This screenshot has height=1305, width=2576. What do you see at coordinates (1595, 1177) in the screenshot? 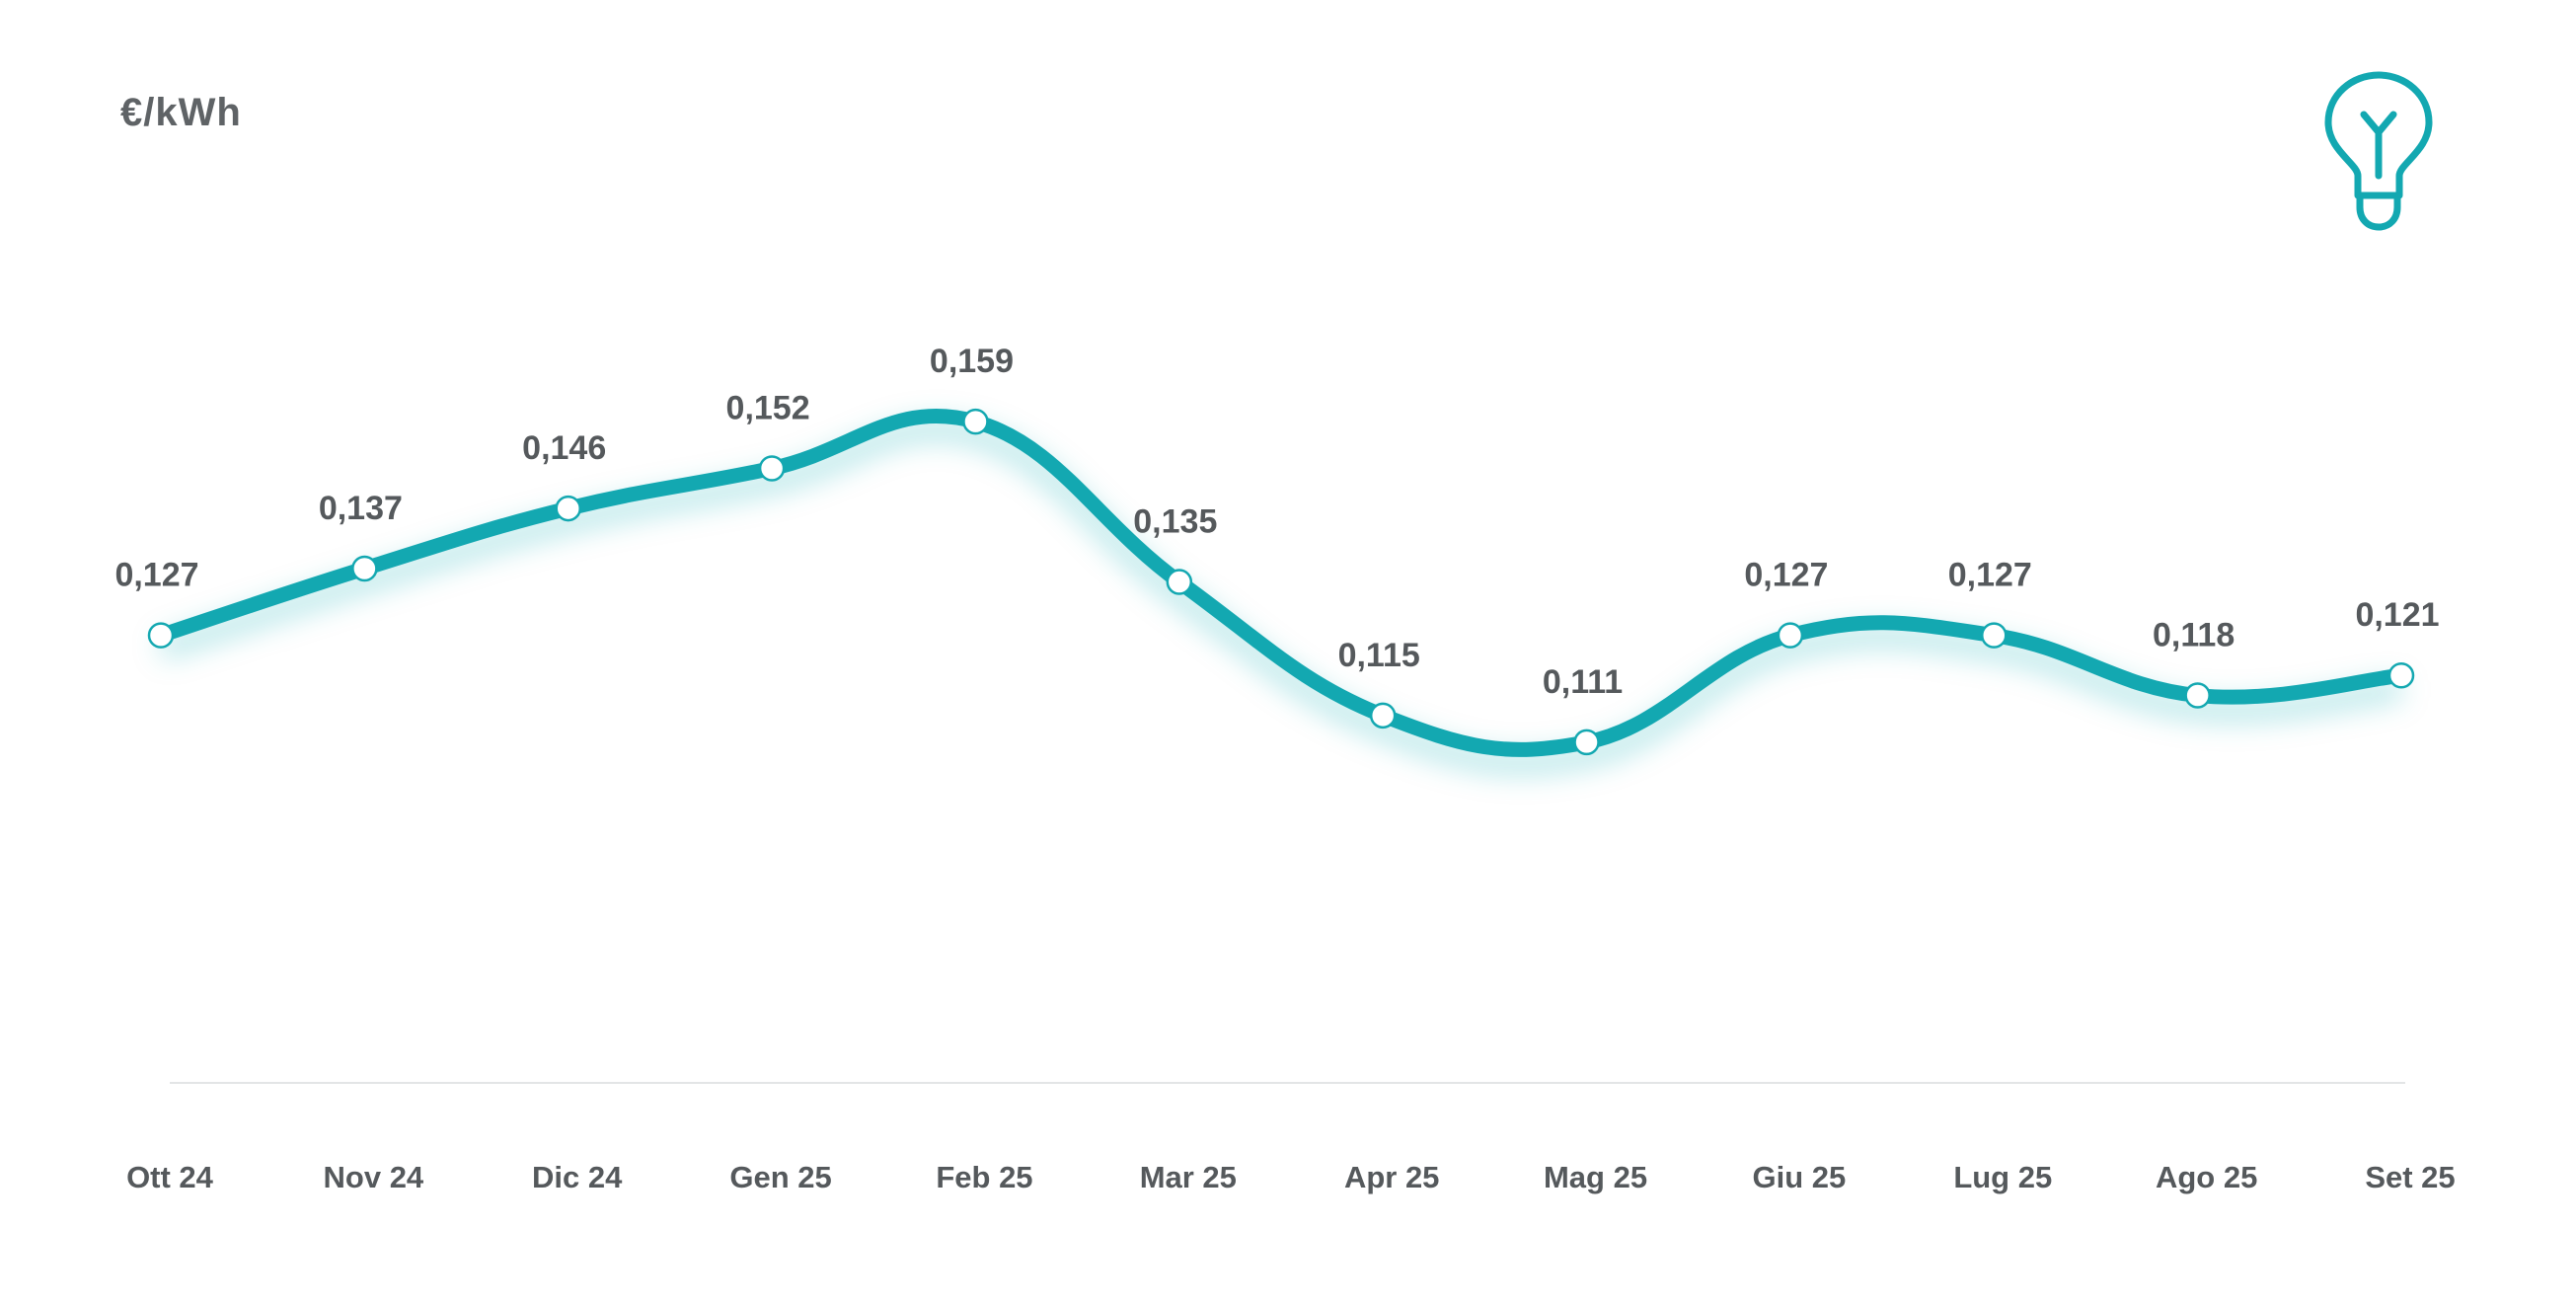
I see `x-tick-label: Mag 25` at bounding box center [1595, 1177].